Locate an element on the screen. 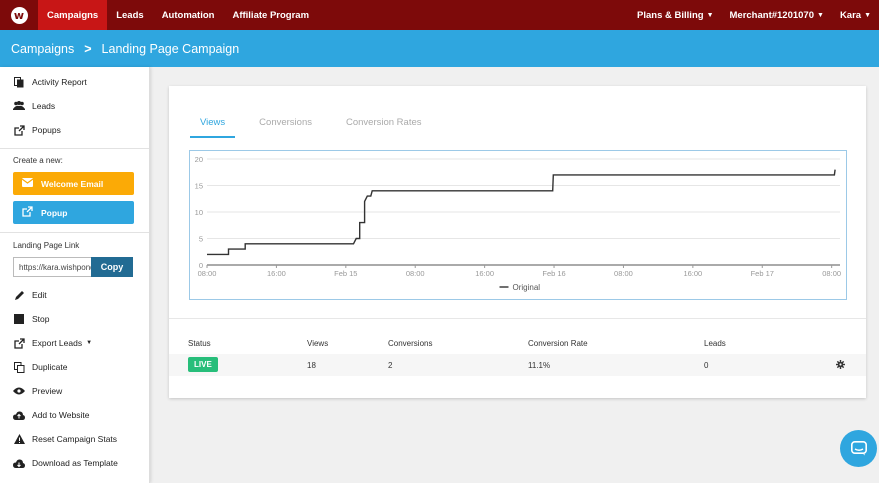 The image size is (879, 483). eye-icon is located at coordinates (19, 391).